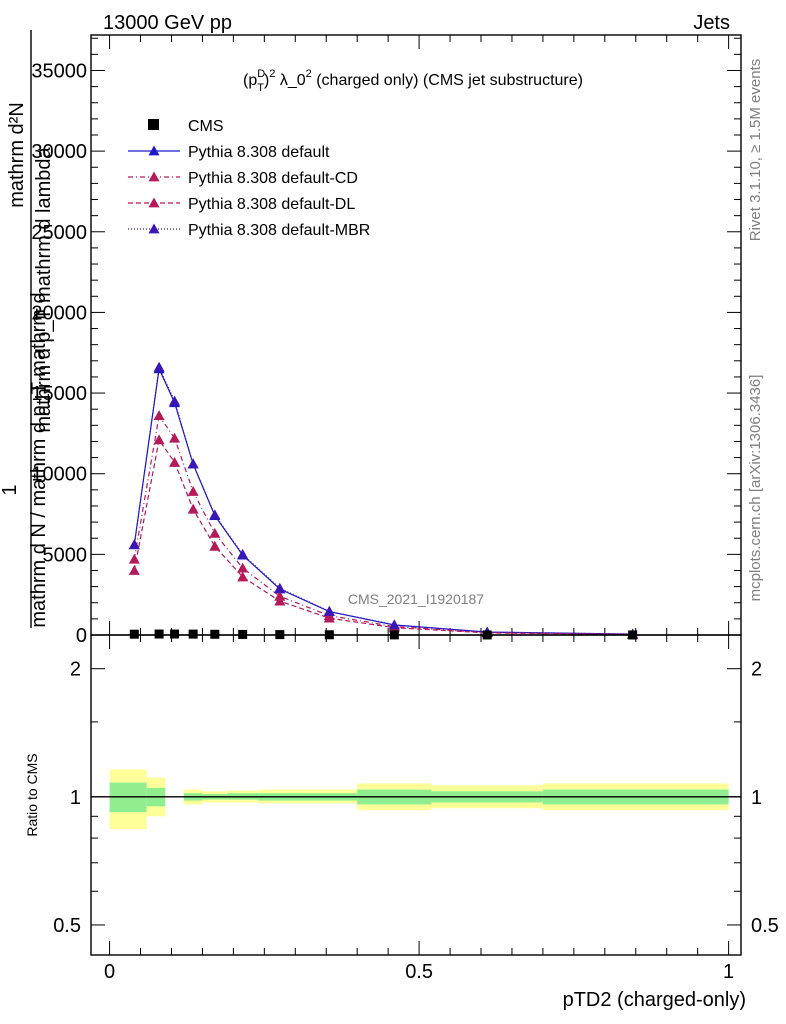 The width and height of the screenshot is (786, 1024). Describe the element at coordinates (765, 926) in the screenshot. I see `ratio-ytick-label-right: 0.5` at that location.